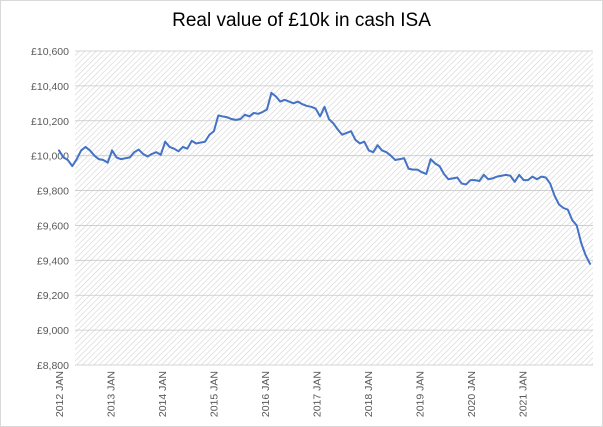  I want to click on y-tick-label: £10,400, so click(50, 87).